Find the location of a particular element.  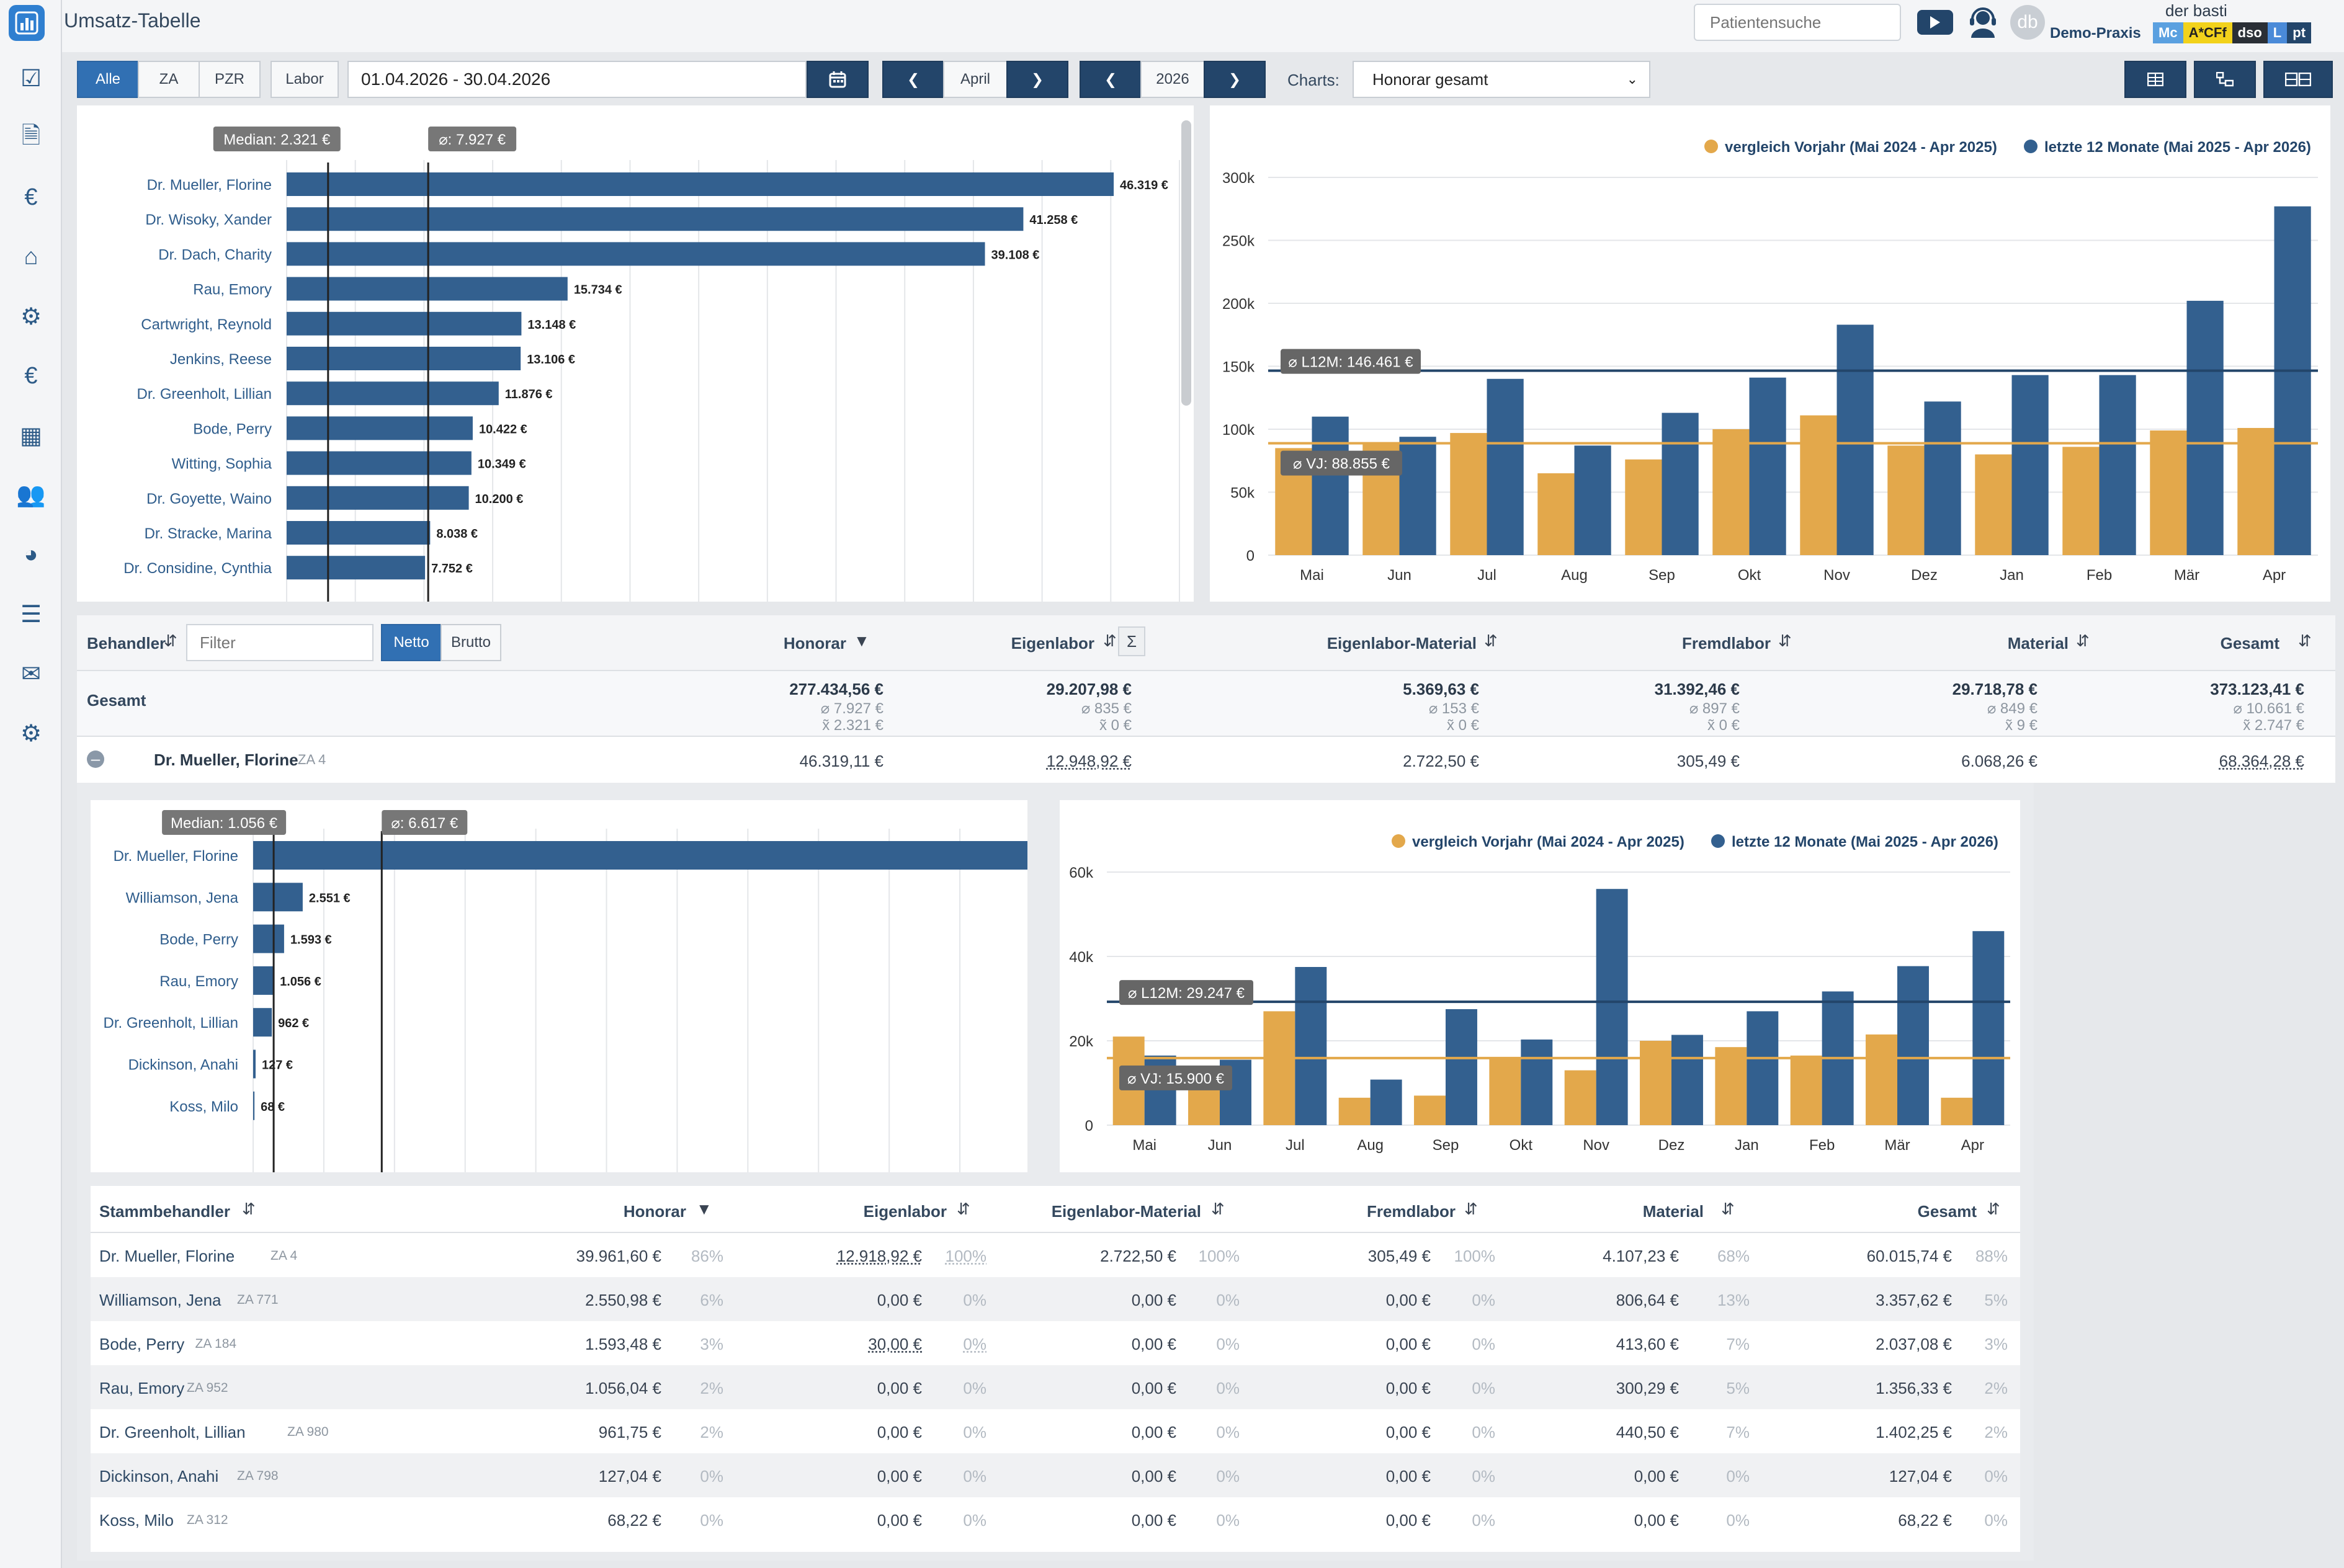

mail-icon: ✉ is located at coordinates (31, 674).